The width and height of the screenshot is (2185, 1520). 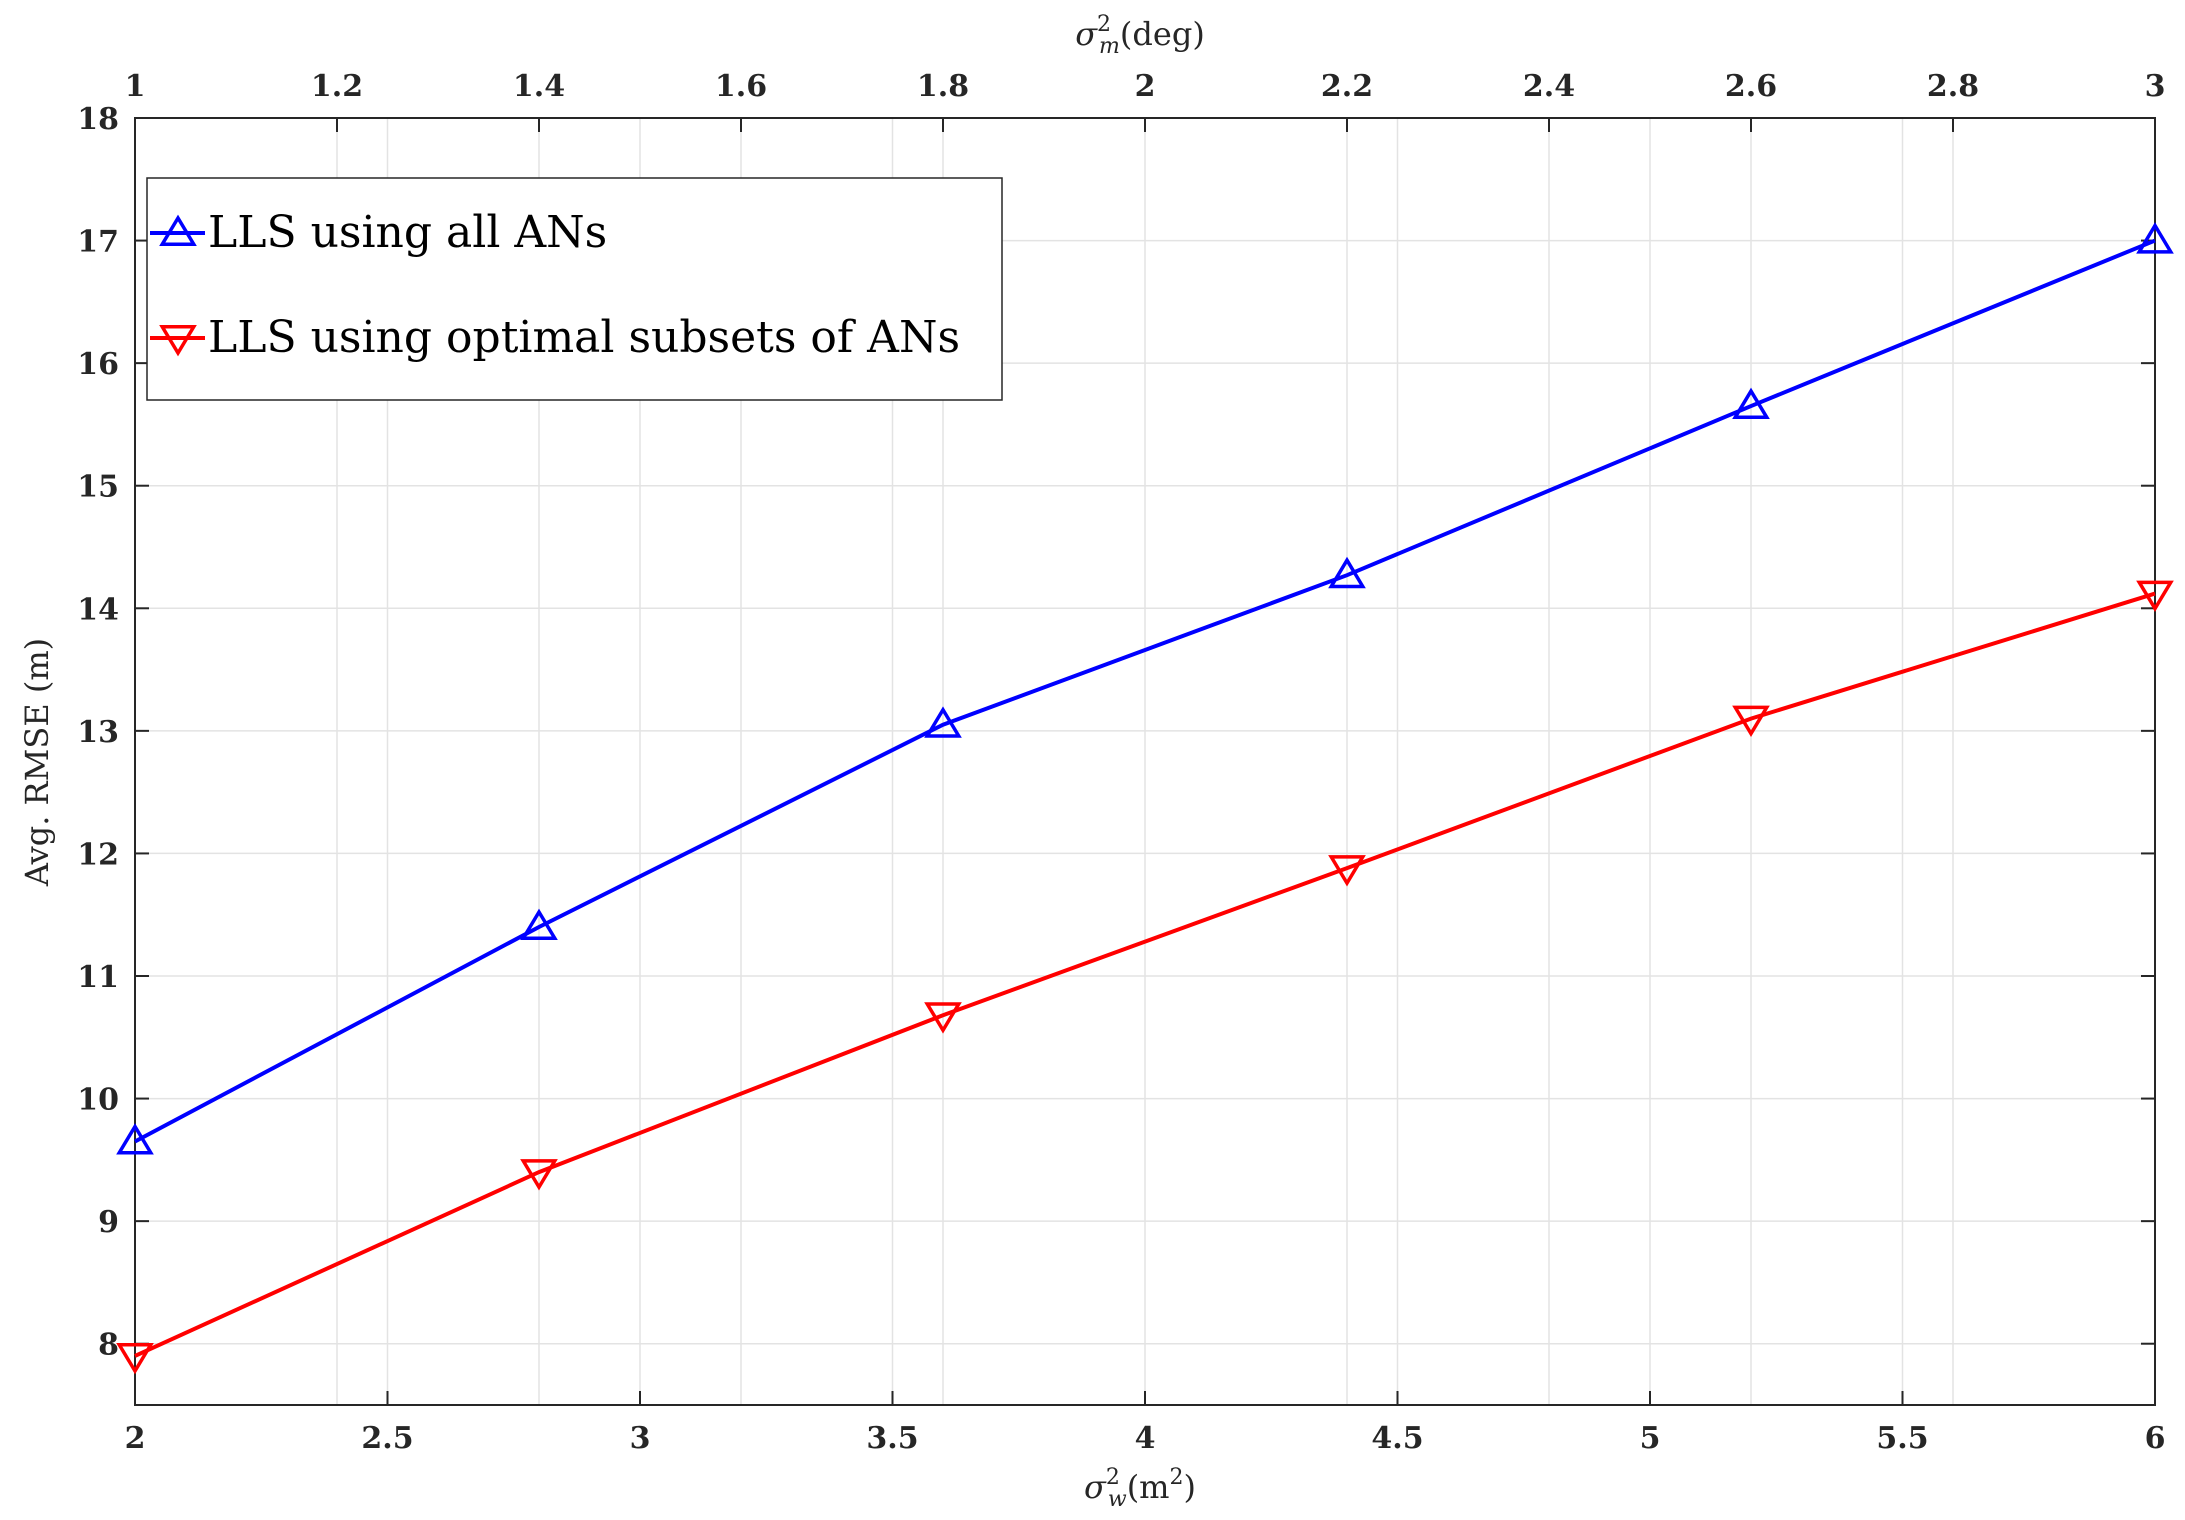 What do you see at coordinates (98, 364) in the screenshot?
I see `y-tick-label: 16` at bounding box center [98, 364].